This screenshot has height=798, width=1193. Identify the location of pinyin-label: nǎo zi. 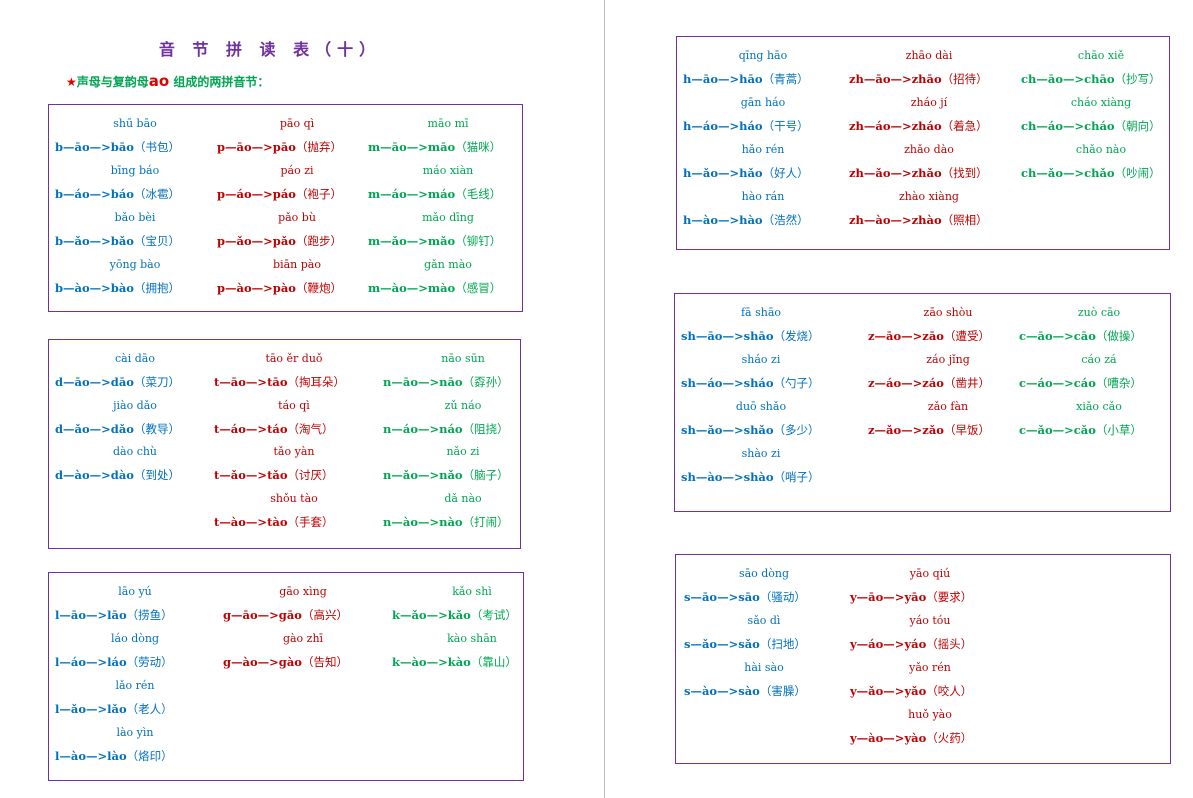
(463, 452).